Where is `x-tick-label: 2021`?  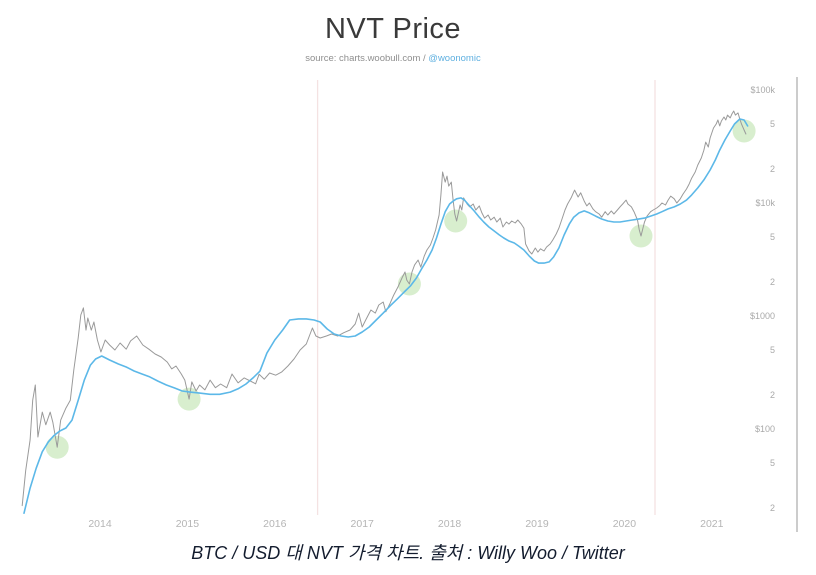
x-tick-label: 2021 is located at coordinates (712, 524).